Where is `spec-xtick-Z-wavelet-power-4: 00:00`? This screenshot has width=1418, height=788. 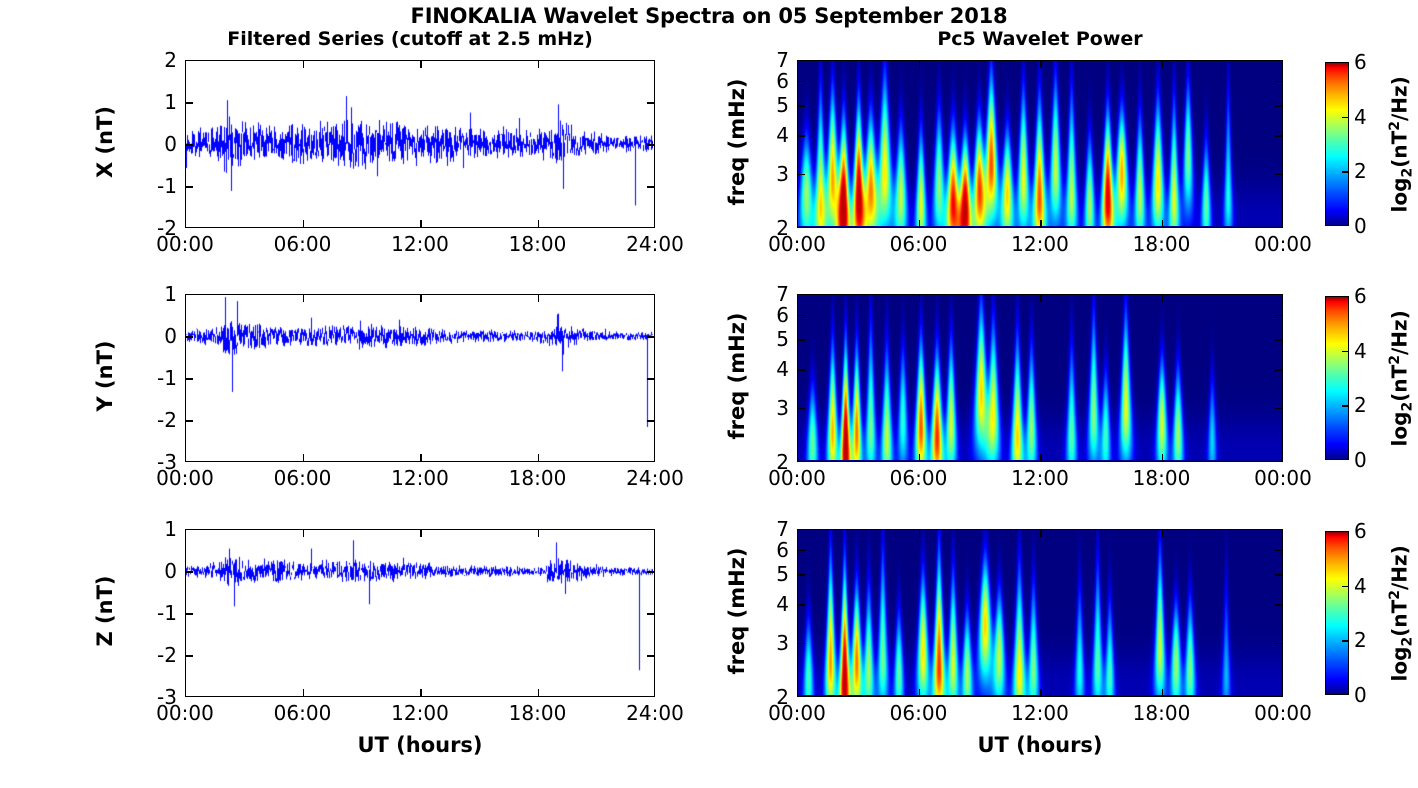 spec-xtick-Z-wavelet-power-4: 00:00 is located at coordinates (1283, 713).